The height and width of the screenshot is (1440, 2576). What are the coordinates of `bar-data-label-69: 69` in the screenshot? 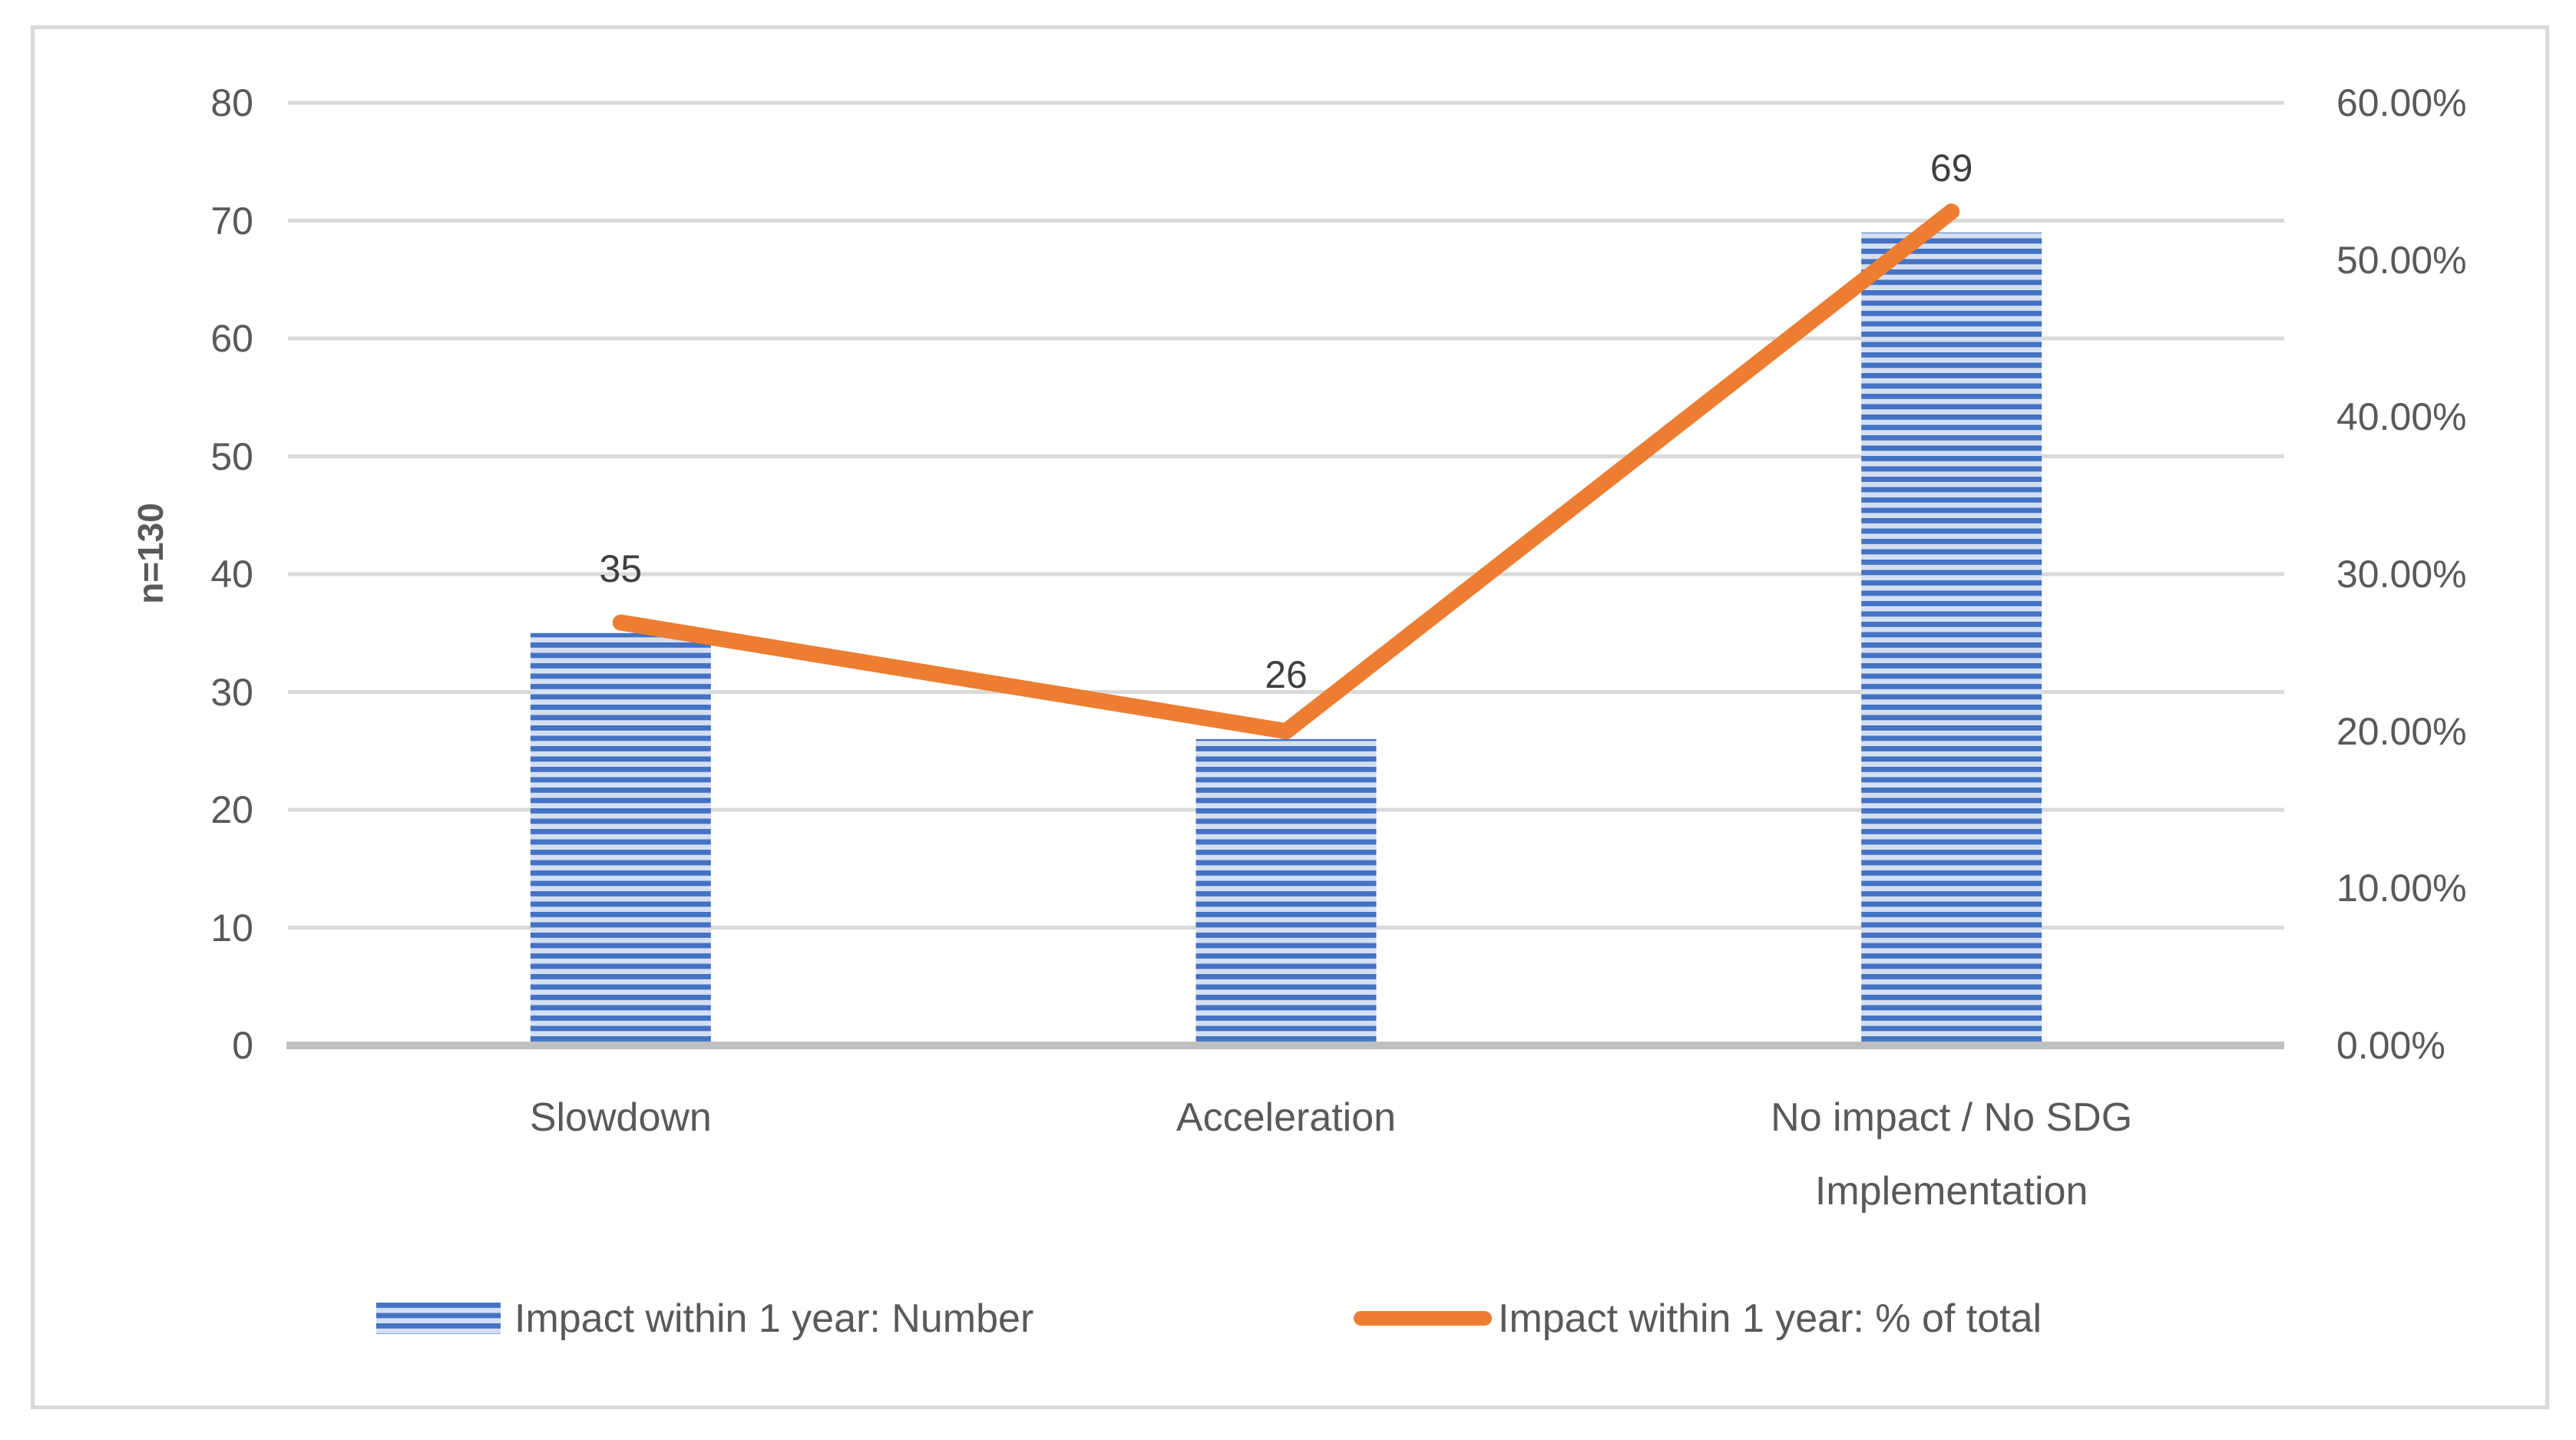 It's located at (1951, 168).